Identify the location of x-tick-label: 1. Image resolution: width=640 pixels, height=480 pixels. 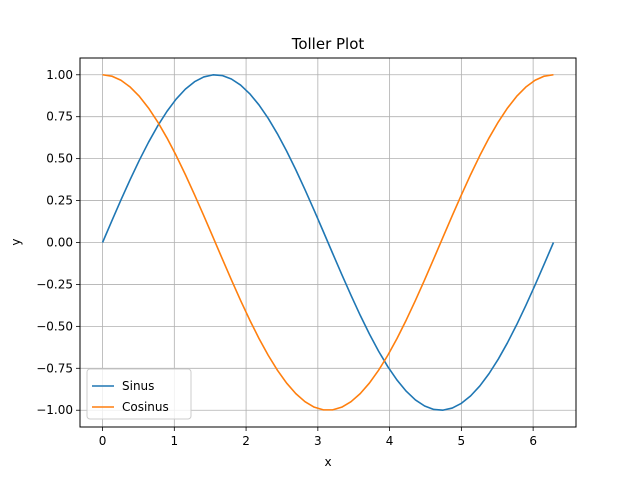
(174, 441).